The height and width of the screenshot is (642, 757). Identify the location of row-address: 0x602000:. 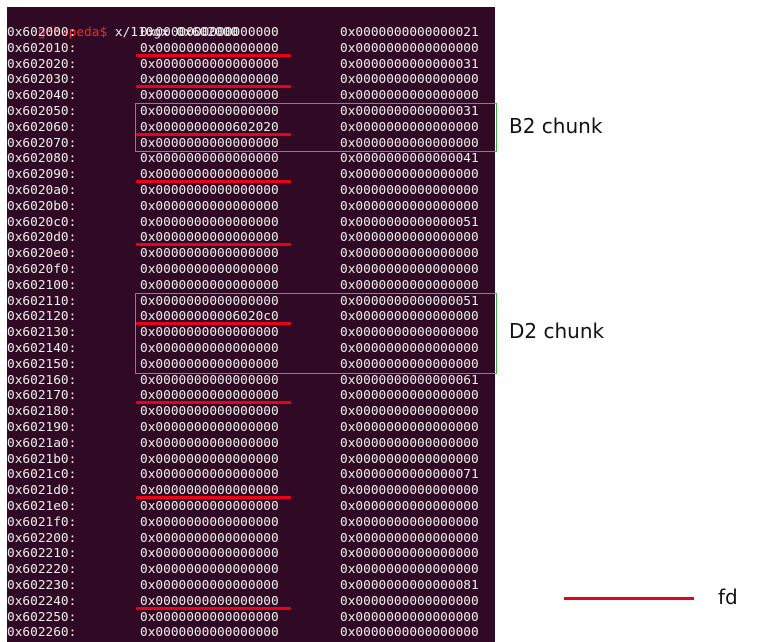
(42, 32).